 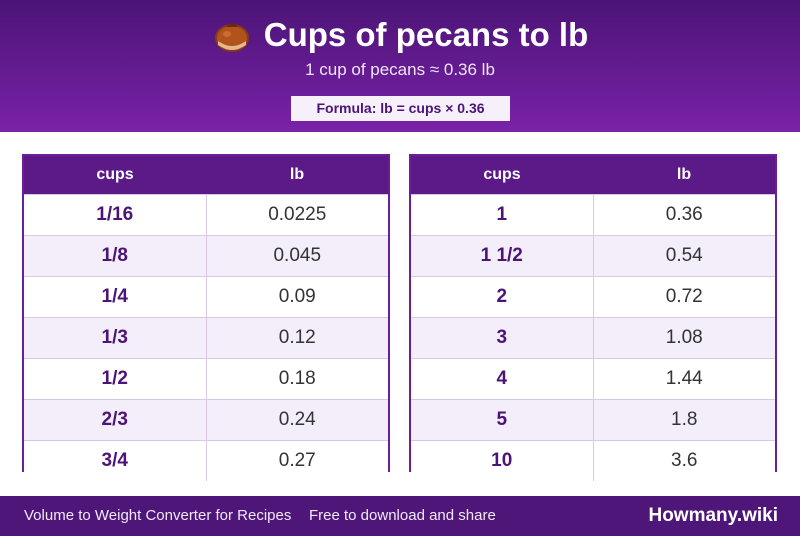 What do you see at coordinates (502, 297) in the screenshot?
I see `cups-cell: 2` at bounding box center [502, 297].